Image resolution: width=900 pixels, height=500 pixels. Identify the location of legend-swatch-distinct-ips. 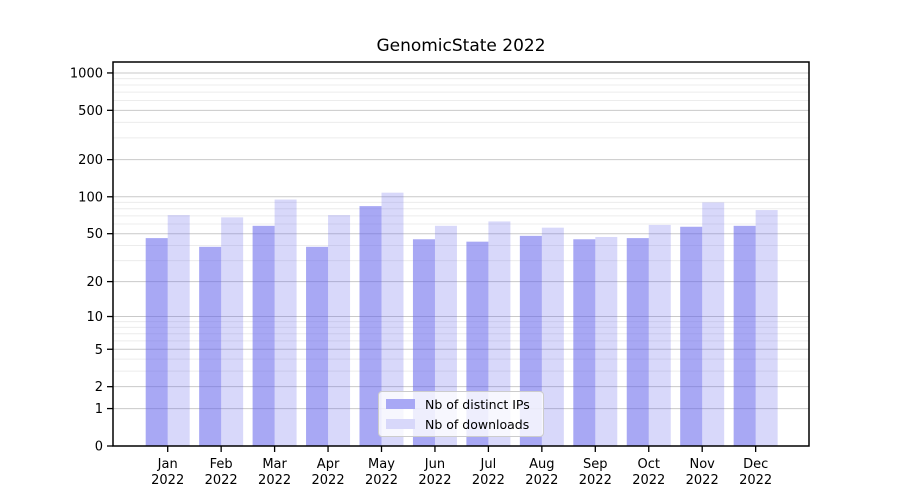
(400, 404).